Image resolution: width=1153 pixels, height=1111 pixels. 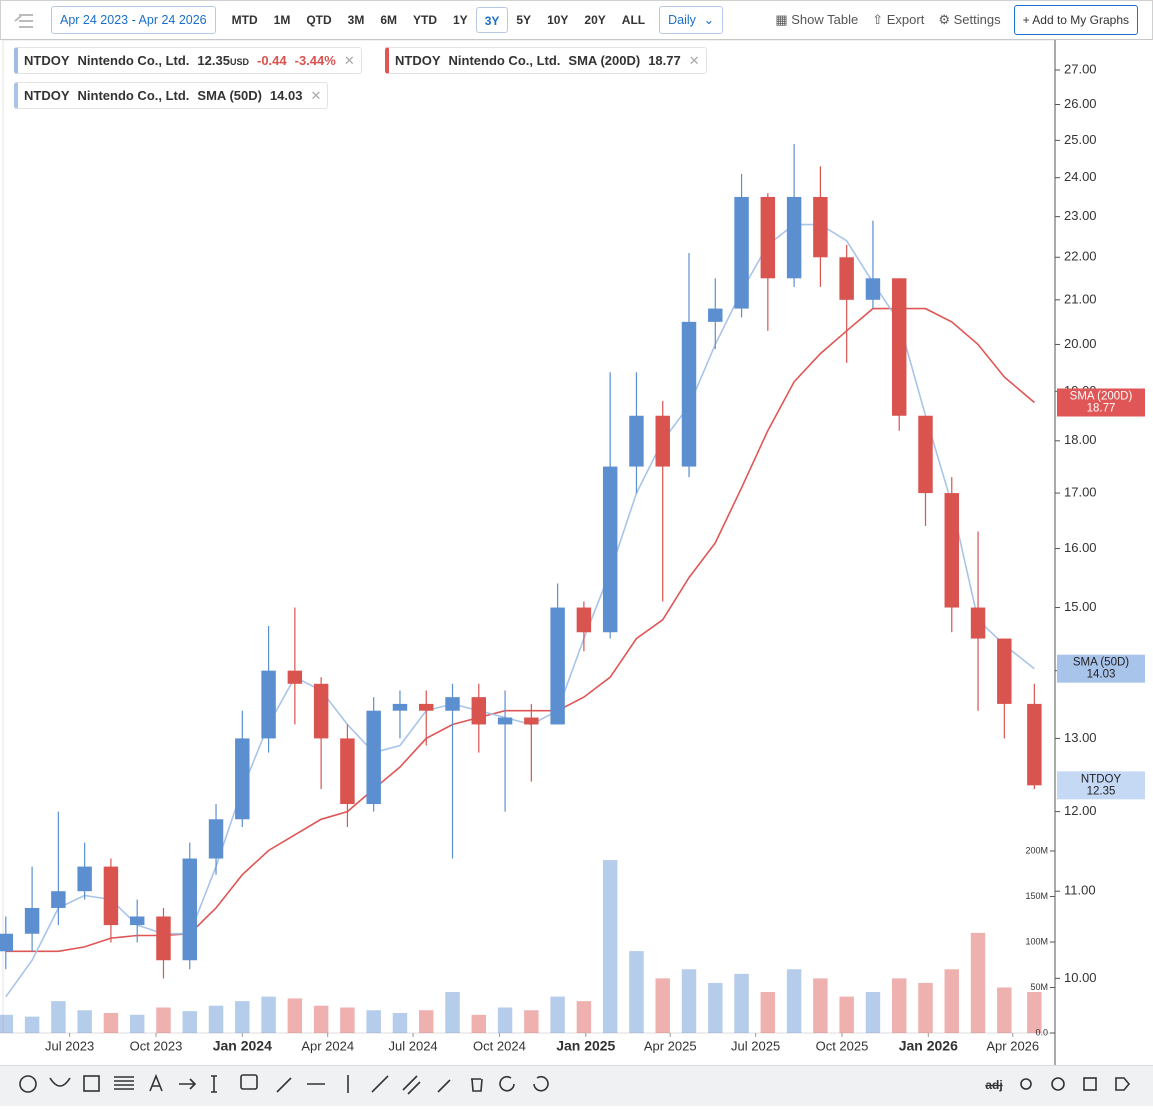 I want to click on range-button: MTD, so click(x=244, y=20).